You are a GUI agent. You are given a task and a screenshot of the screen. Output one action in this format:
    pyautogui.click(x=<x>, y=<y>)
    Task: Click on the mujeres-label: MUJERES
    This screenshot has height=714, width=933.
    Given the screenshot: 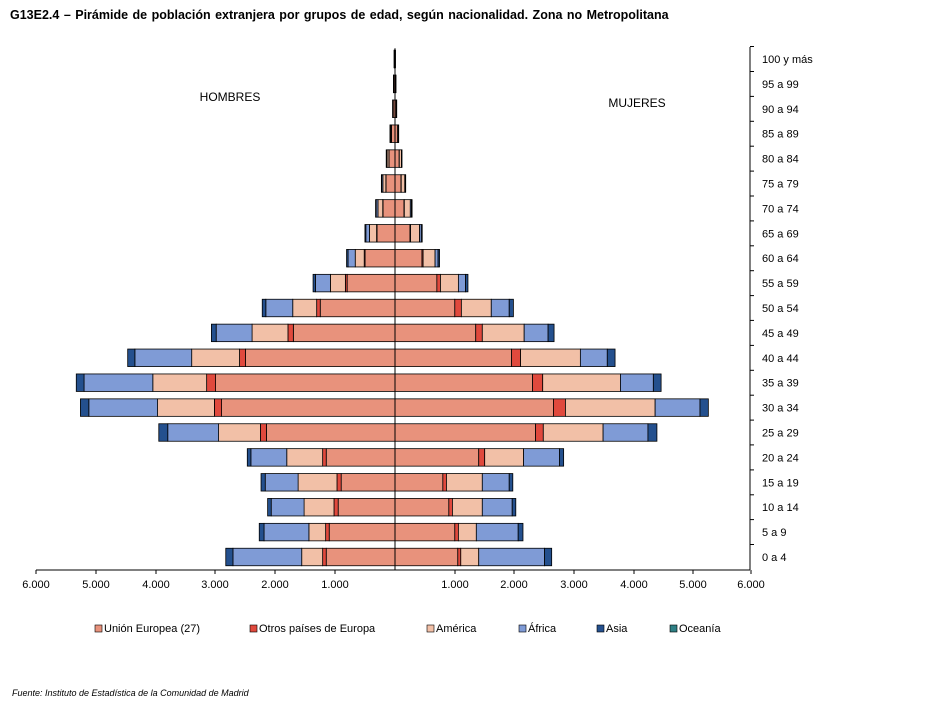 What is the action you would take?
    pyautogui.click(x=636, y=103)
    